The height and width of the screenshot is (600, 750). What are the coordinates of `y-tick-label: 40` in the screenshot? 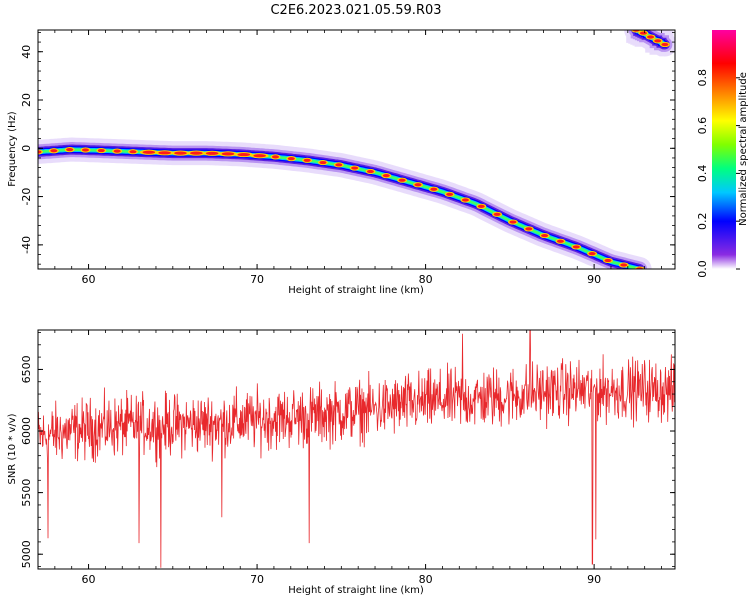 It's located at (26, 52).